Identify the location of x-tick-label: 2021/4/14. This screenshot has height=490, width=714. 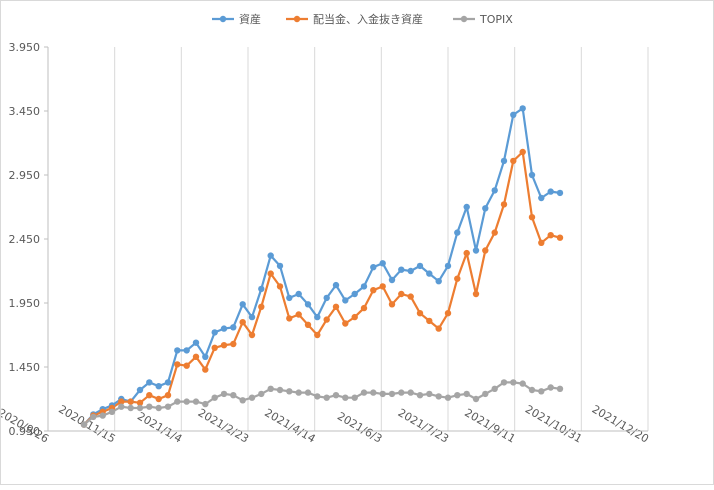
(289, 425).